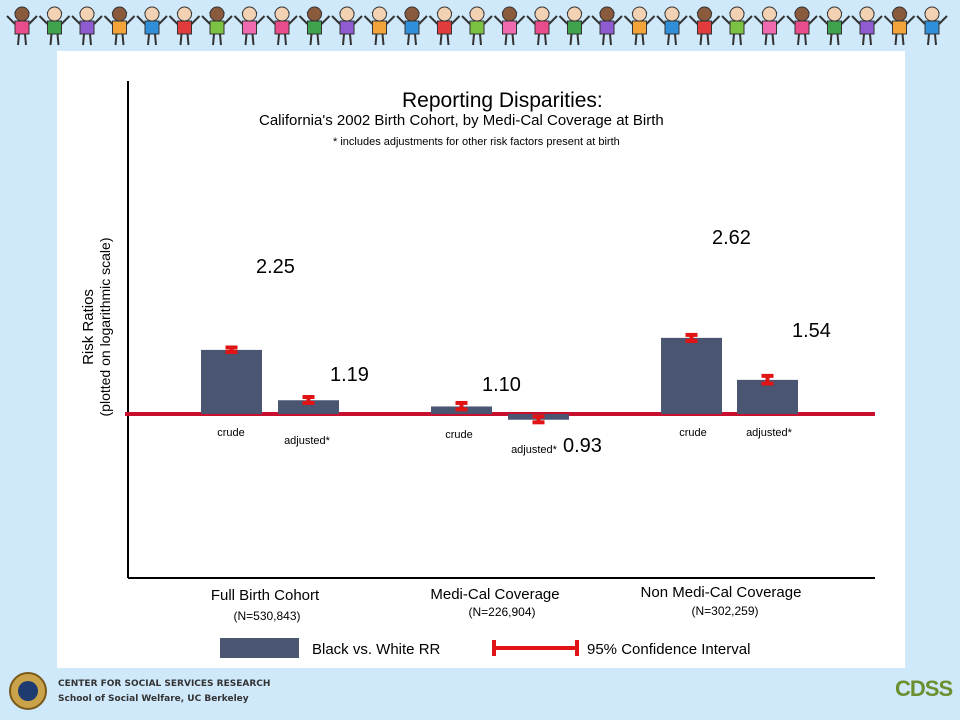  Describe the element at coordinates (376, 649) in the screenshot. I see `legend-bar-label: Black vs. White RR` at that location.